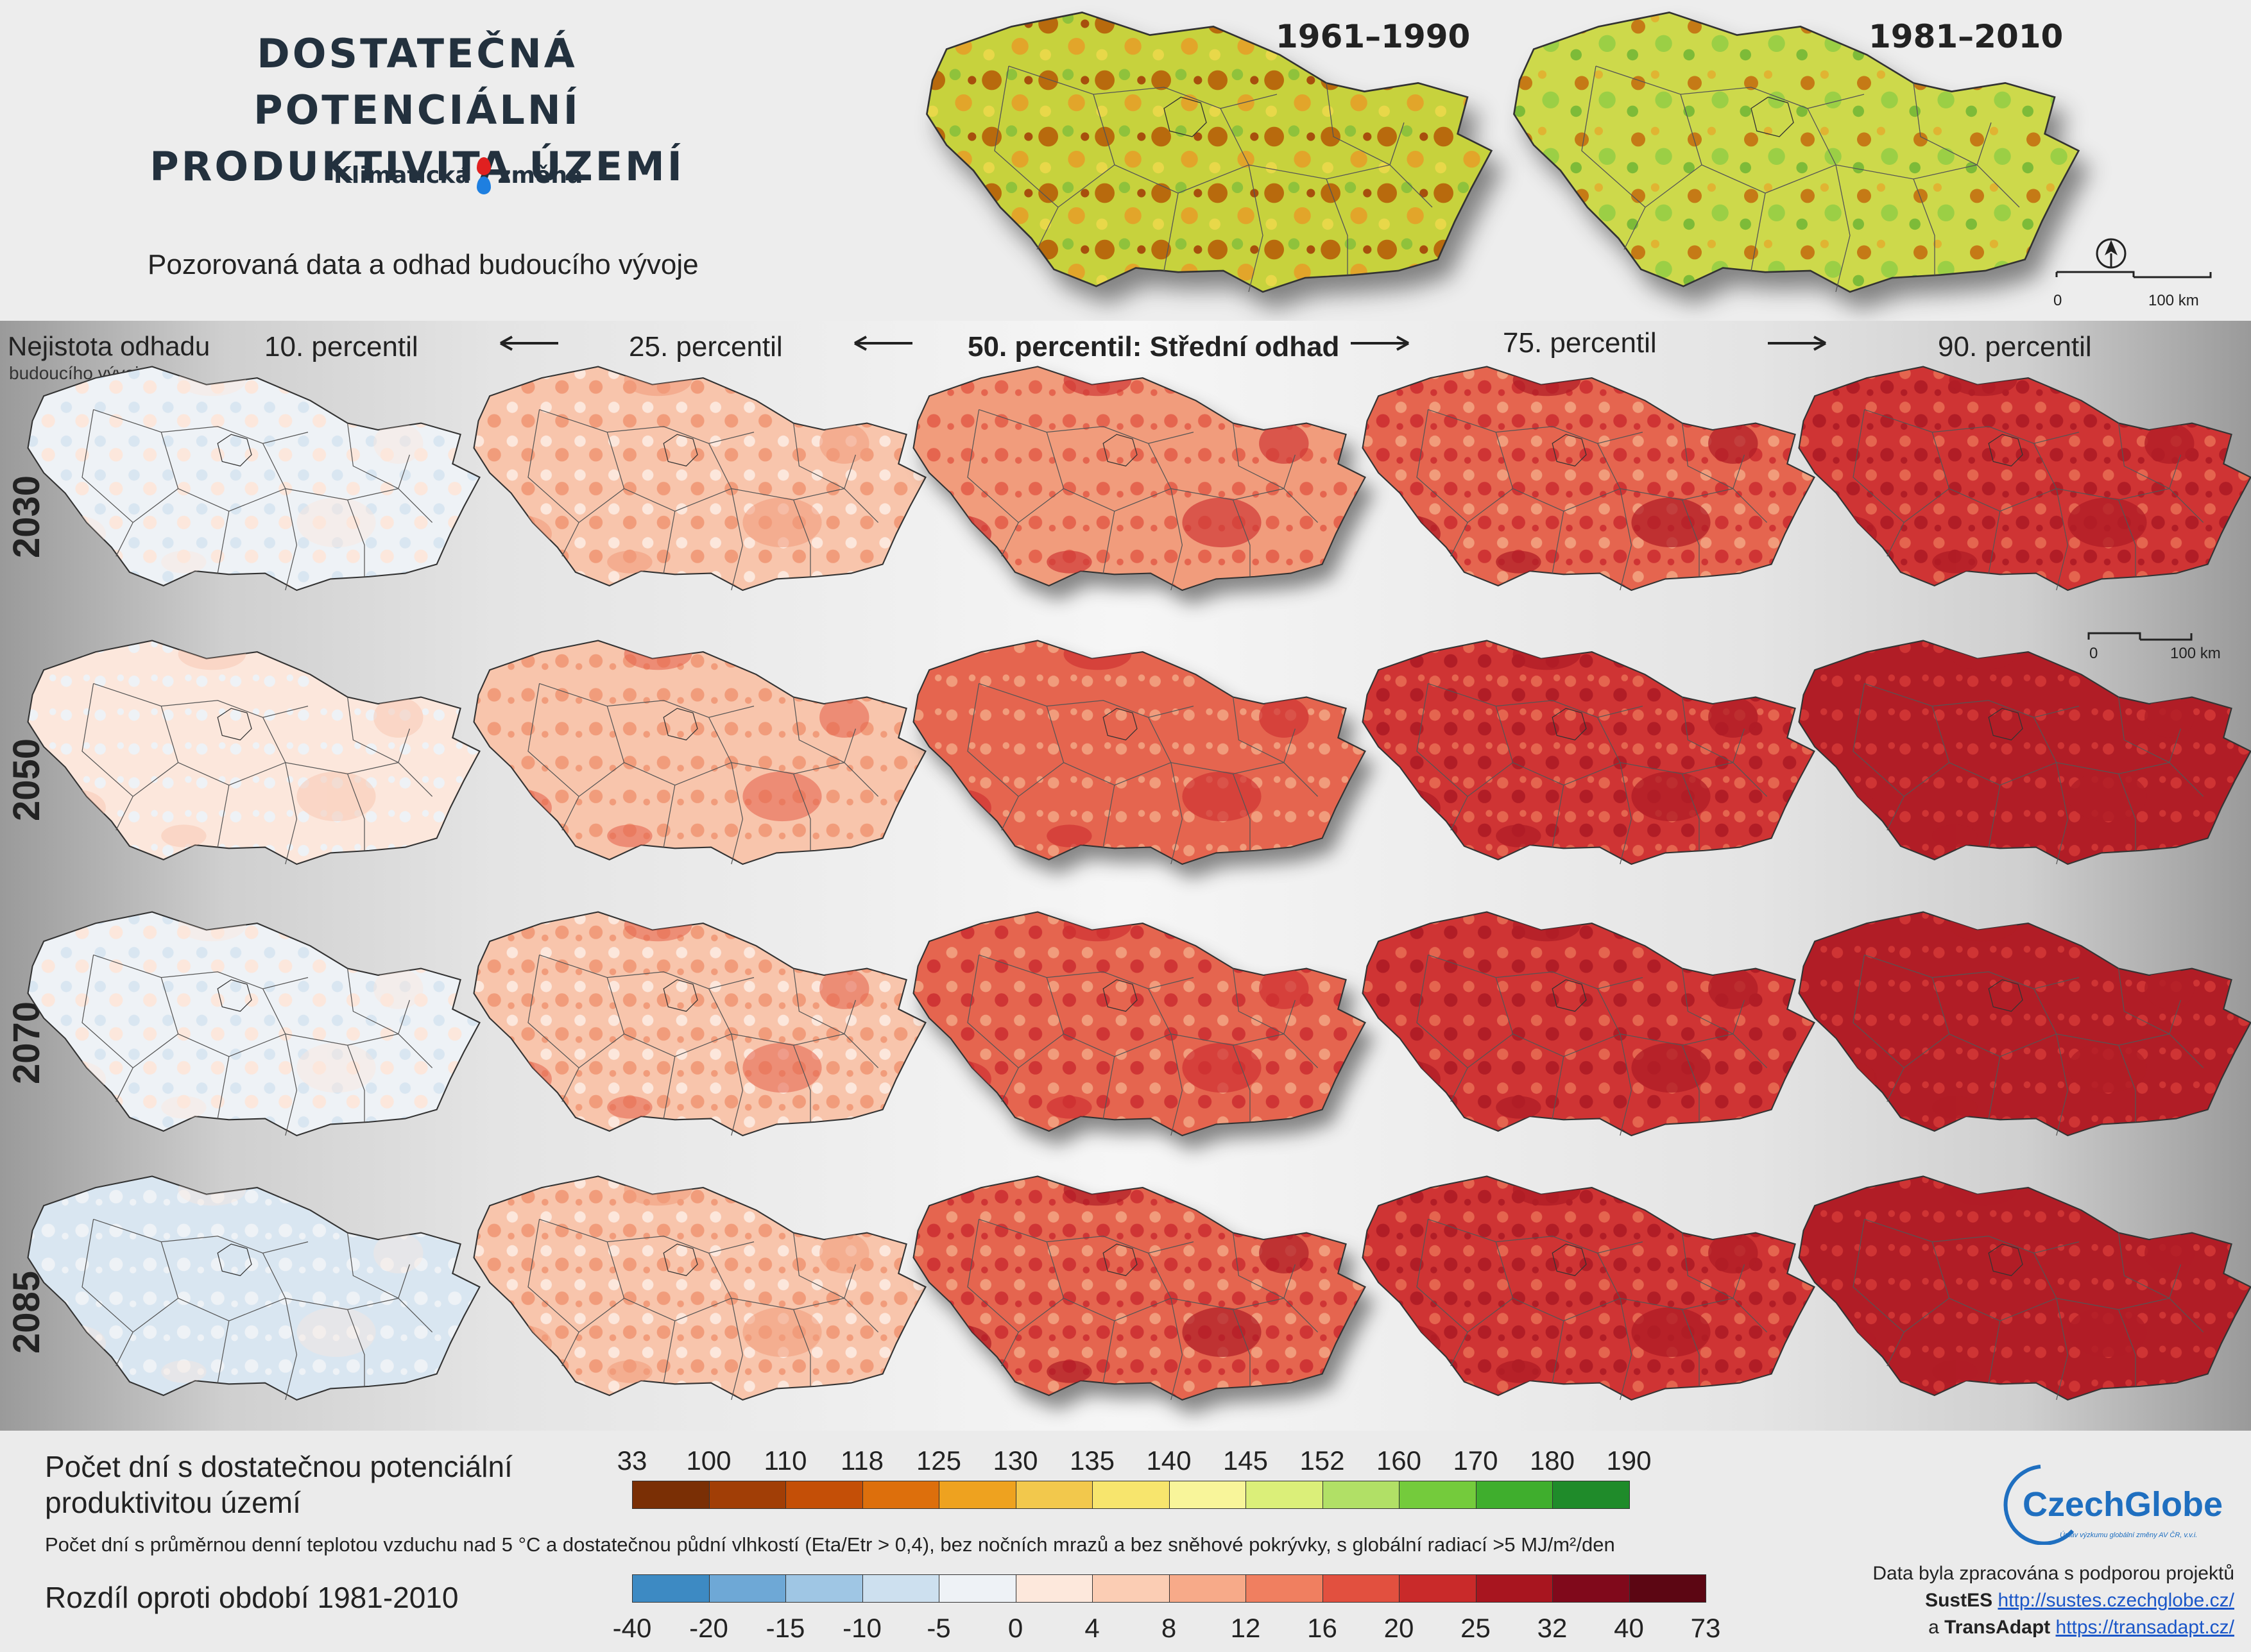  What do you see at coordinates (939, 1628) in the screenshot?
I see `legend-diff-tick: -5` at bounding box center [939, 1628].